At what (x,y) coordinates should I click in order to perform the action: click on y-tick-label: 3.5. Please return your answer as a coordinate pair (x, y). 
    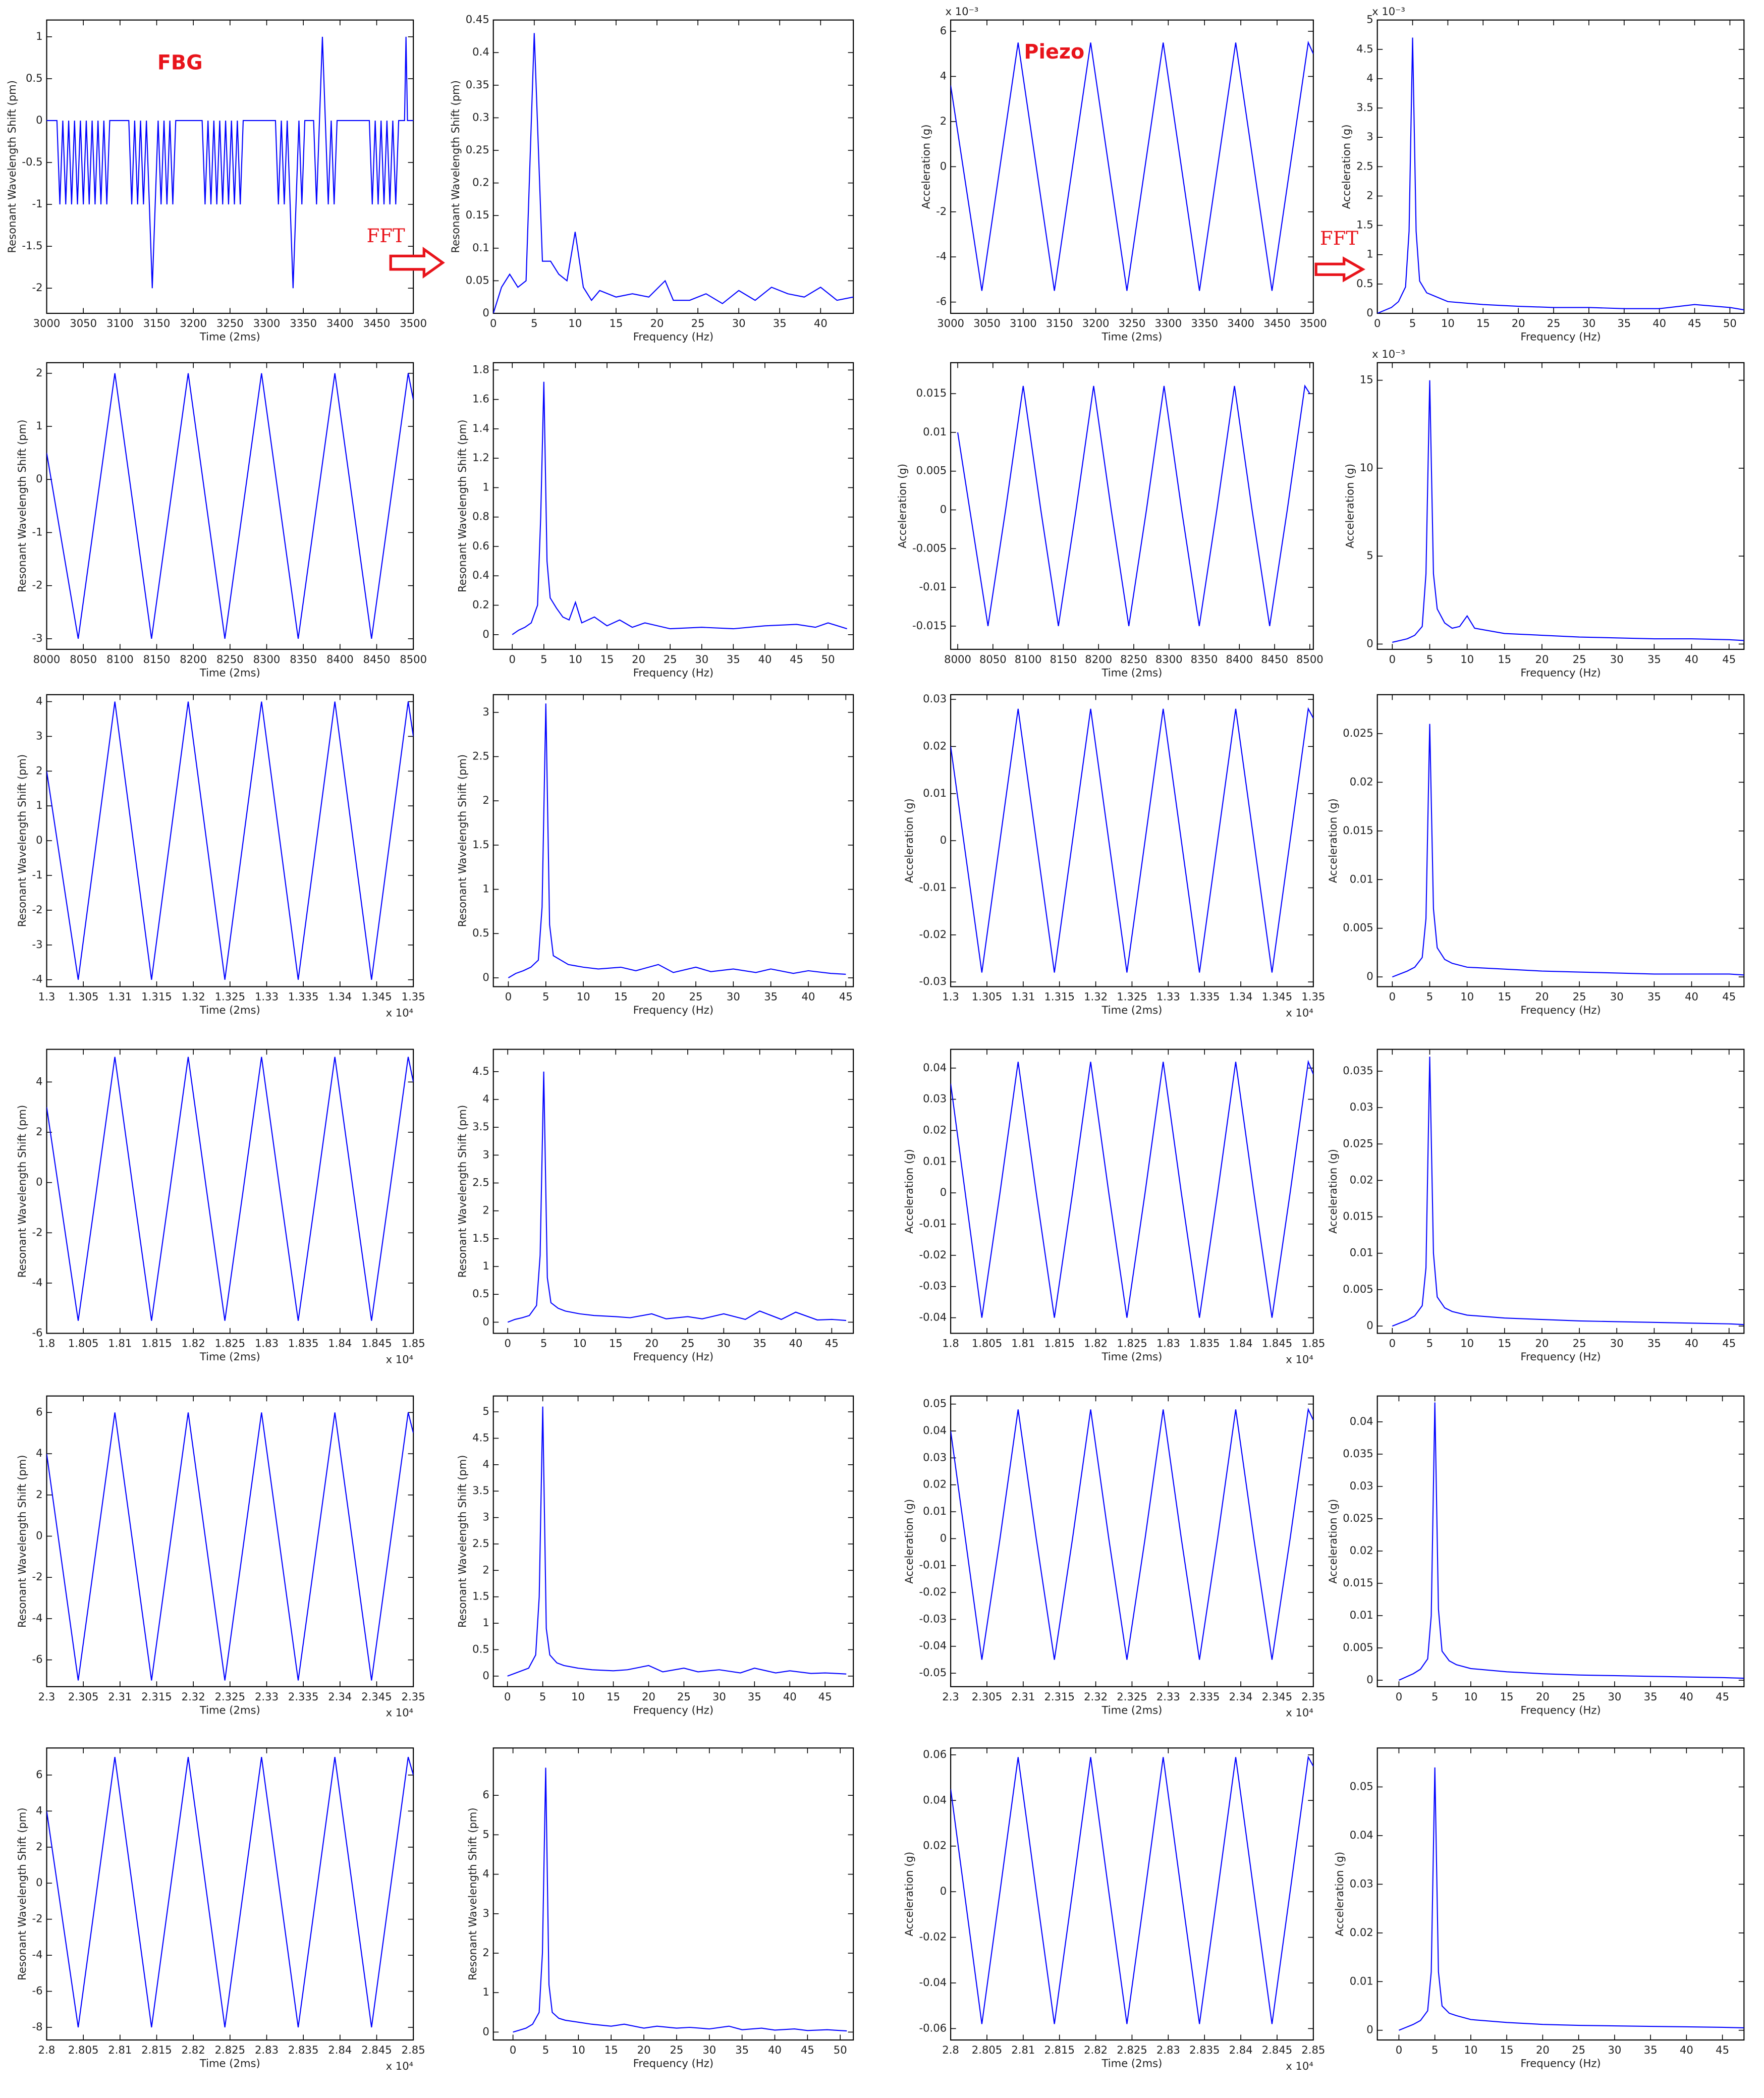
    Looking at the image, I should click on (1364, 107).